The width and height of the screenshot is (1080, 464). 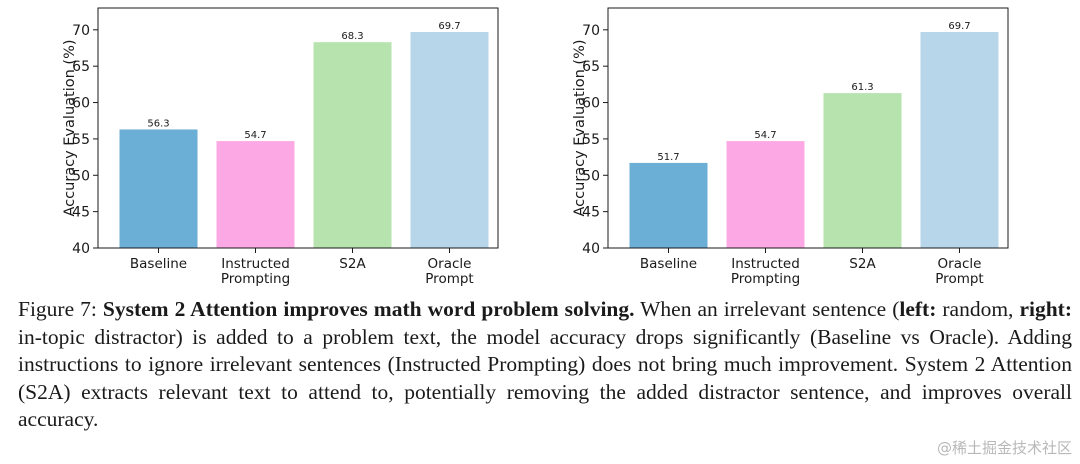 What do you see at coordinates (770, 309) in the screenshot?
I see `caption-text-1: When an irrelevant sentence (` at bounding box center [770, 309].